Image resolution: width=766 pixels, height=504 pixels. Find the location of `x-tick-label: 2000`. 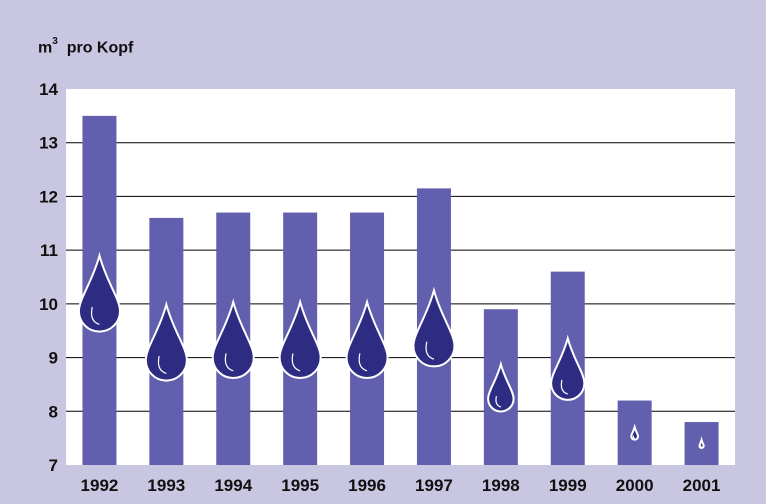

x-tick-label: 2000 is located at coordinates (635, 485).